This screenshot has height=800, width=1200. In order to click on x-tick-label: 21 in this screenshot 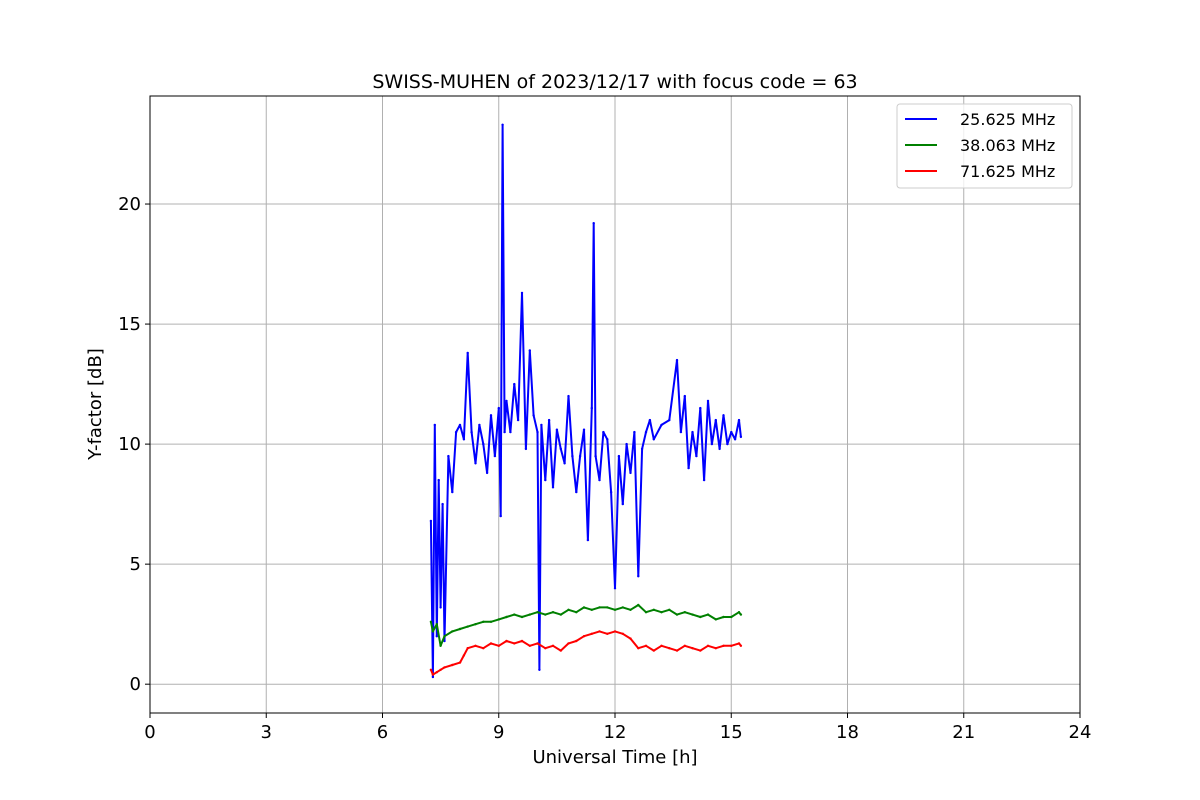, I will do `click(963, 732)`.